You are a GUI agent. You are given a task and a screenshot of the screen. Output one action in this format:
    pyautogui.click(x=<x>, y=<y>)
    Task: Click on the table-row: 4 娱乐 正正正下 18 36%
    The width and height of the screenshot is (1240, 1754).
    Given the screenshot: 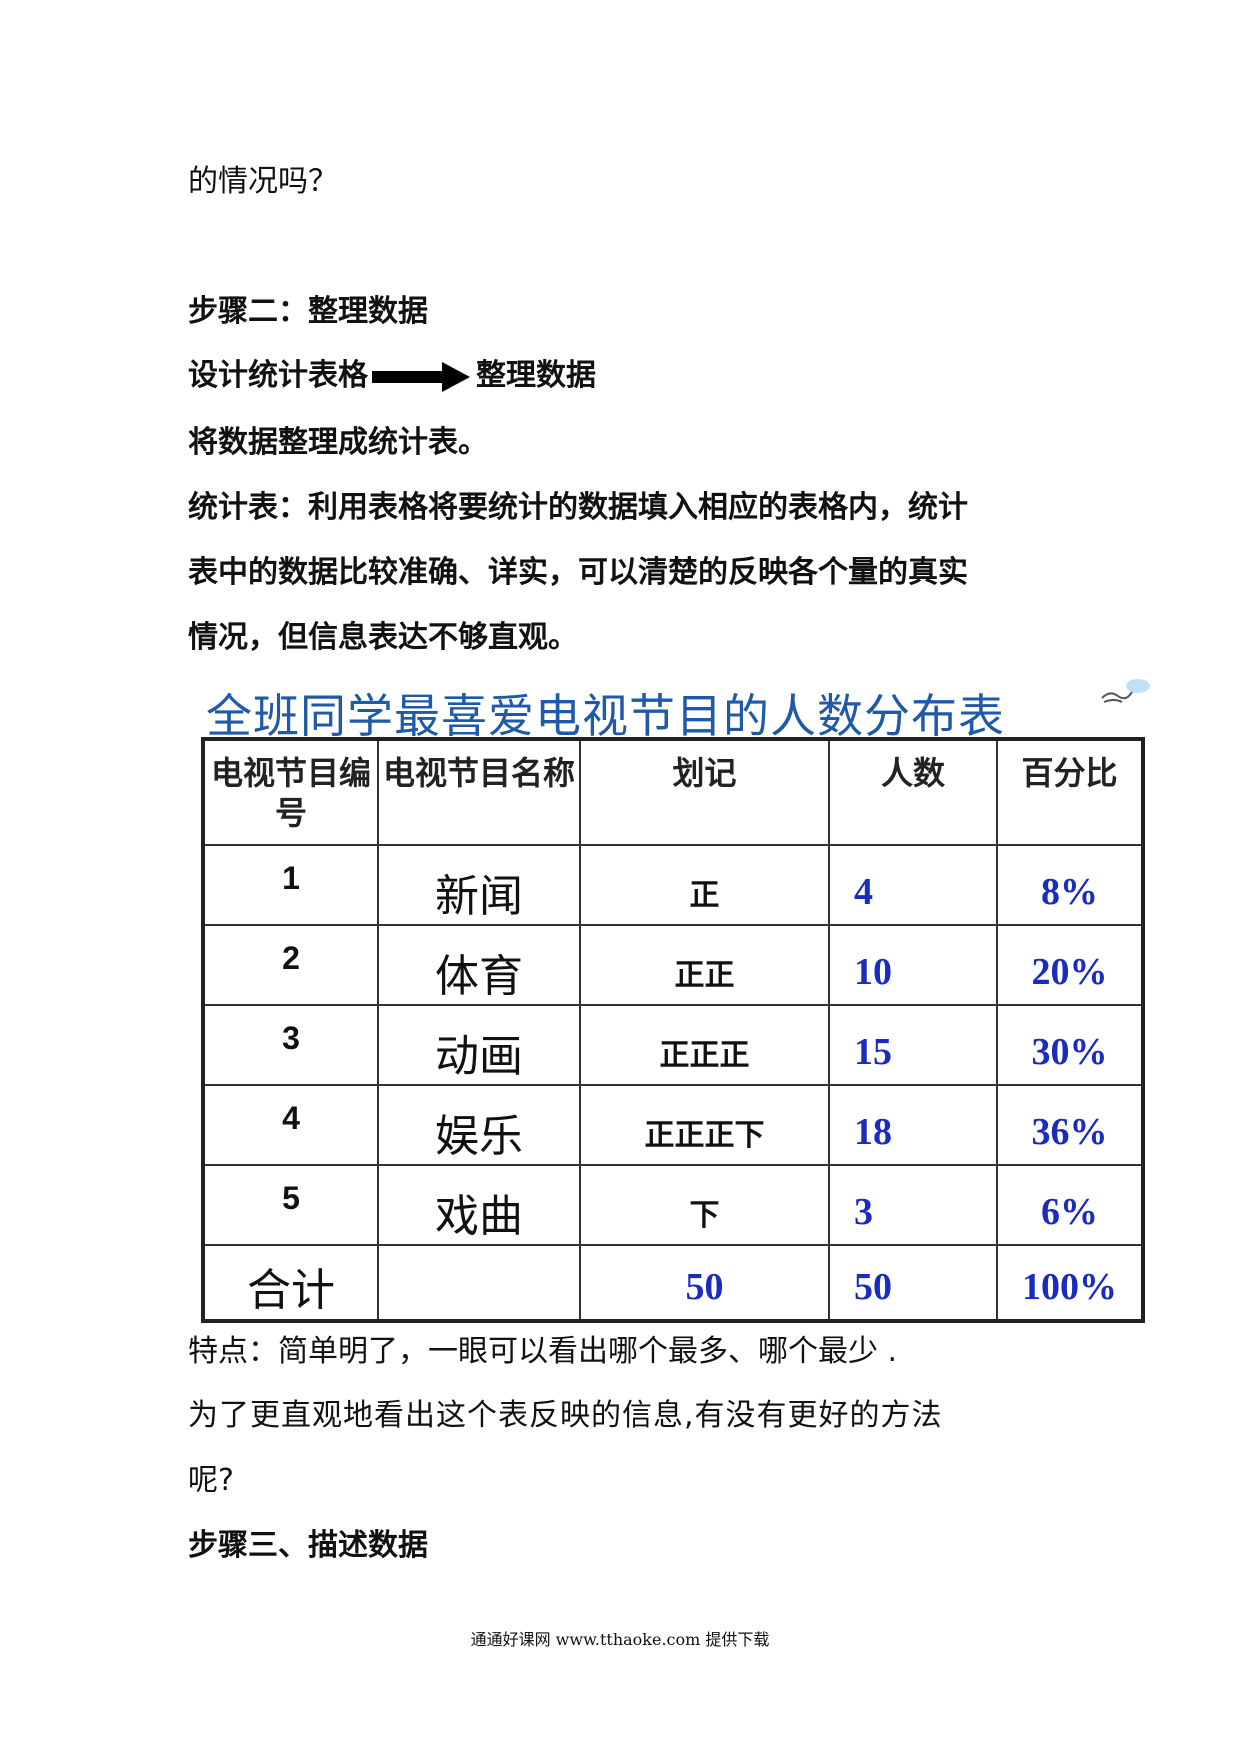 What is the action you would take?
    pyautogui.click(x=673, y=1125)
    